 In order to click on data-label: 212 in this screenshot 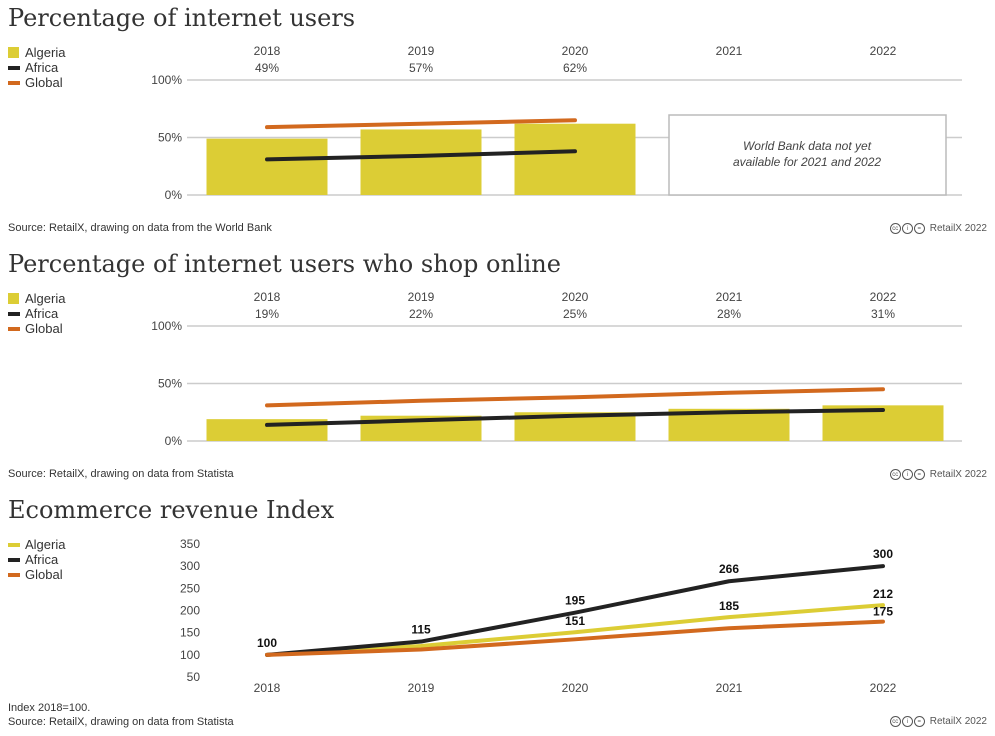, I will do `click(883, 594)`.